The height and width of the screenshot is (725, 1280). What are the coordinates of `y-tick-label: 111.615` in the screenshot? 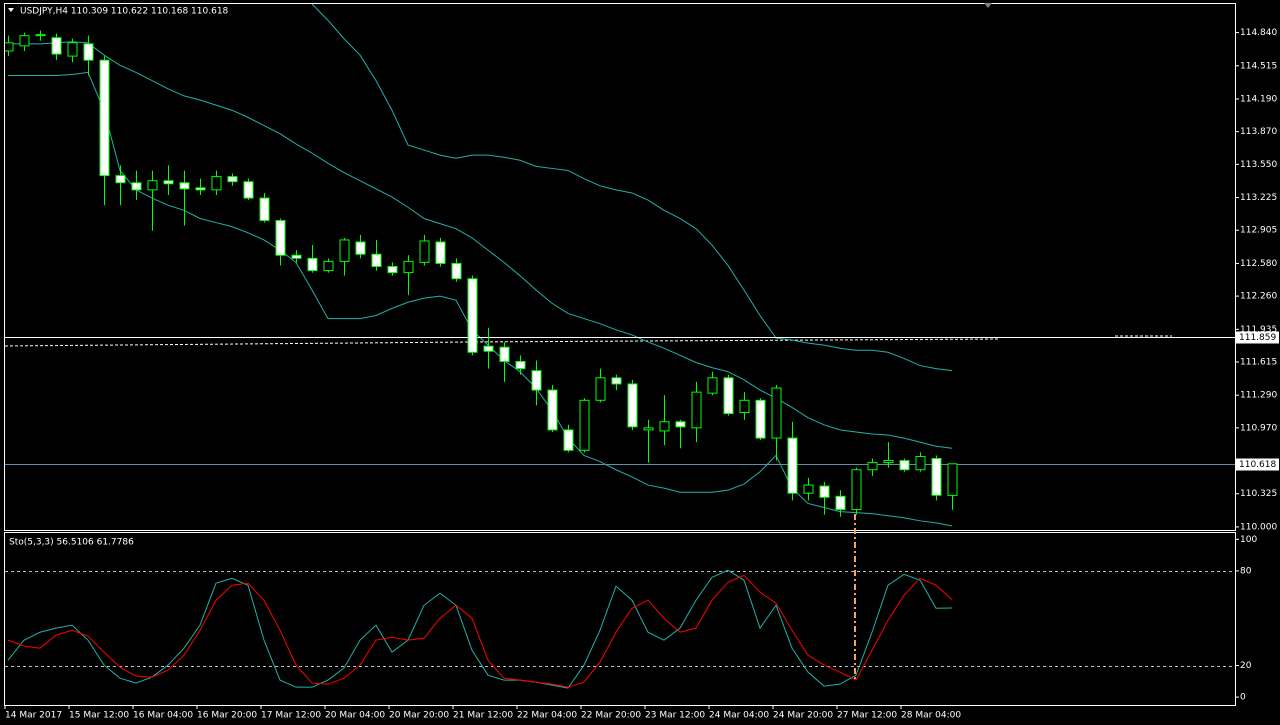 It's located at (1258, 362).